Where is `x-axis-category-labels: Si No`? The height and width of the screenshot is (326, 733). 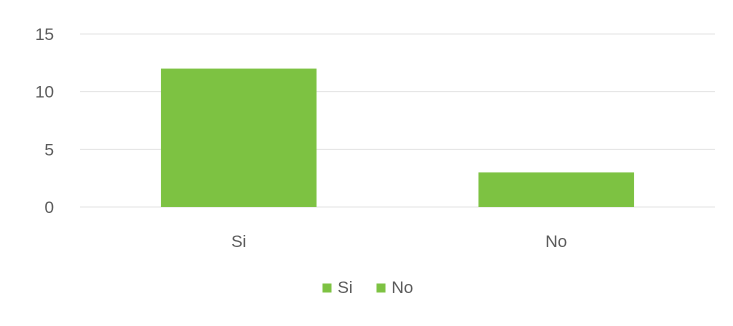
x-axis-category-labels: Si No is located at coordinates (399, 241).